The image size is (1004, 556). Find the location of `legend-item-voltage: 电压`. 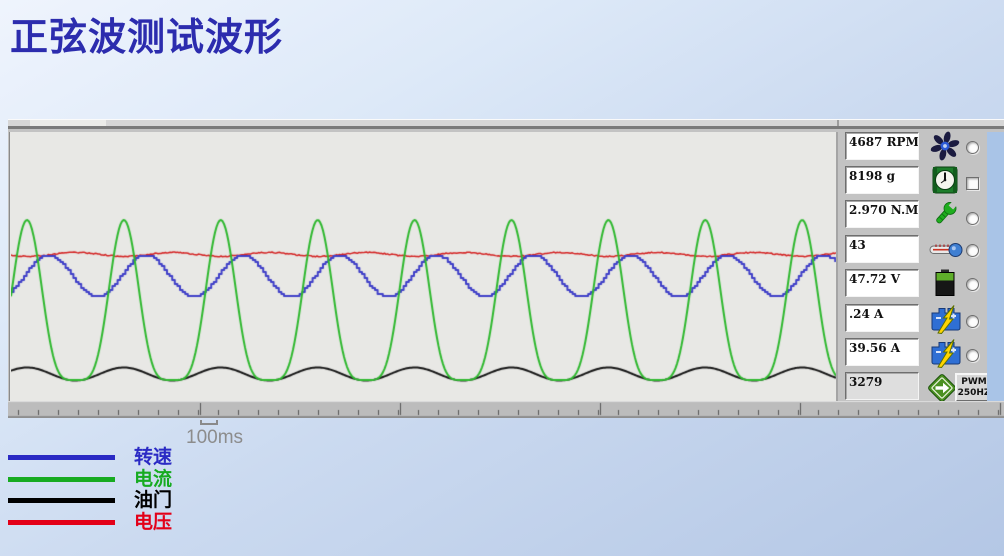

legend-item-voltage: 电压 is located at coordinates (90, 523).